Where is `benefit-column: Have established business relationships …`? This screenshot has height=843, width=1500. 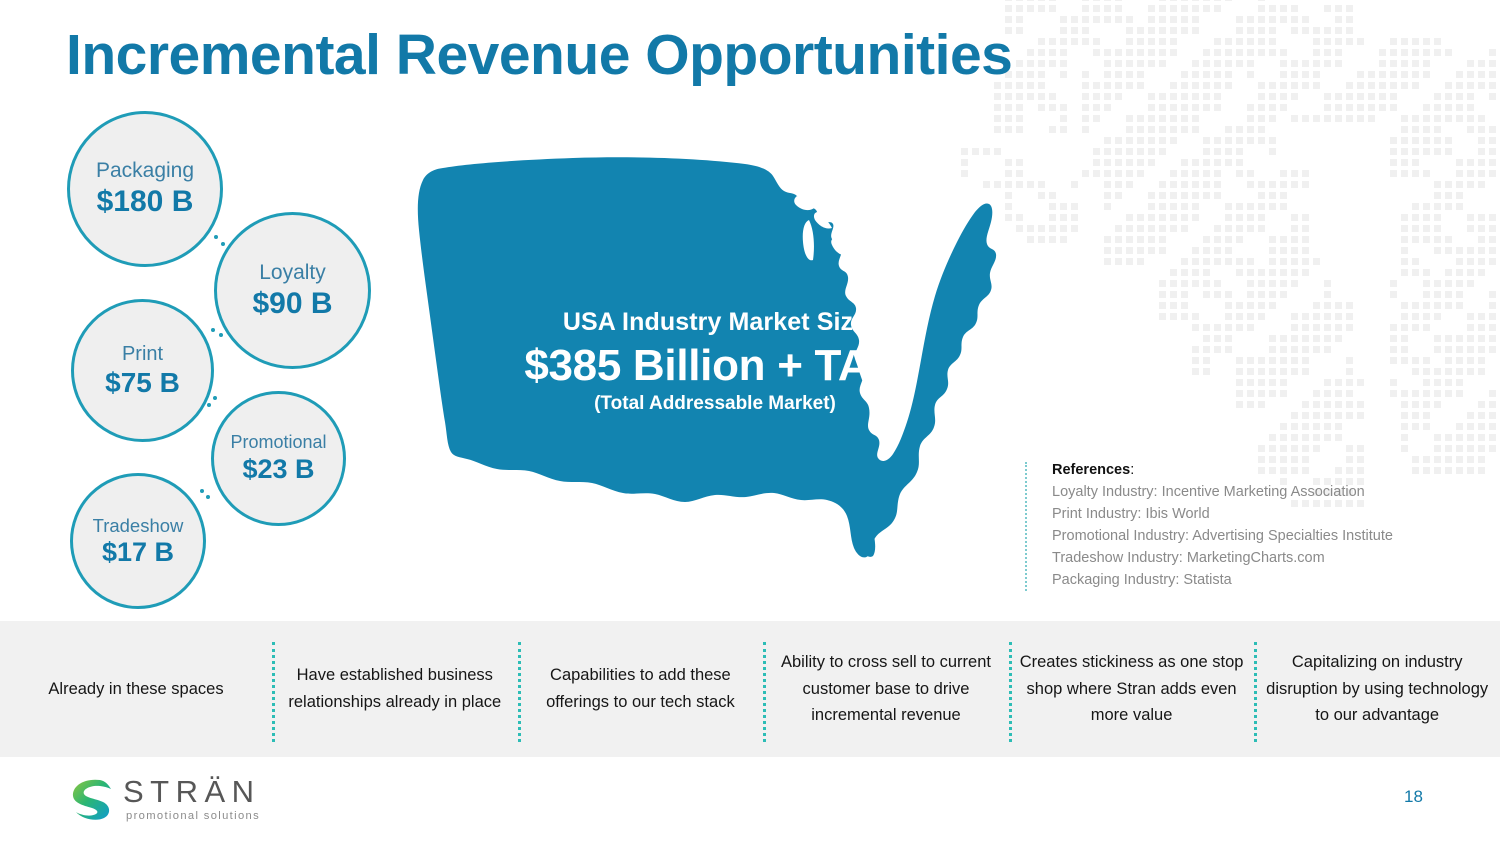
benefit-column: Have established business relationships … is located at coordinates (395, 689).